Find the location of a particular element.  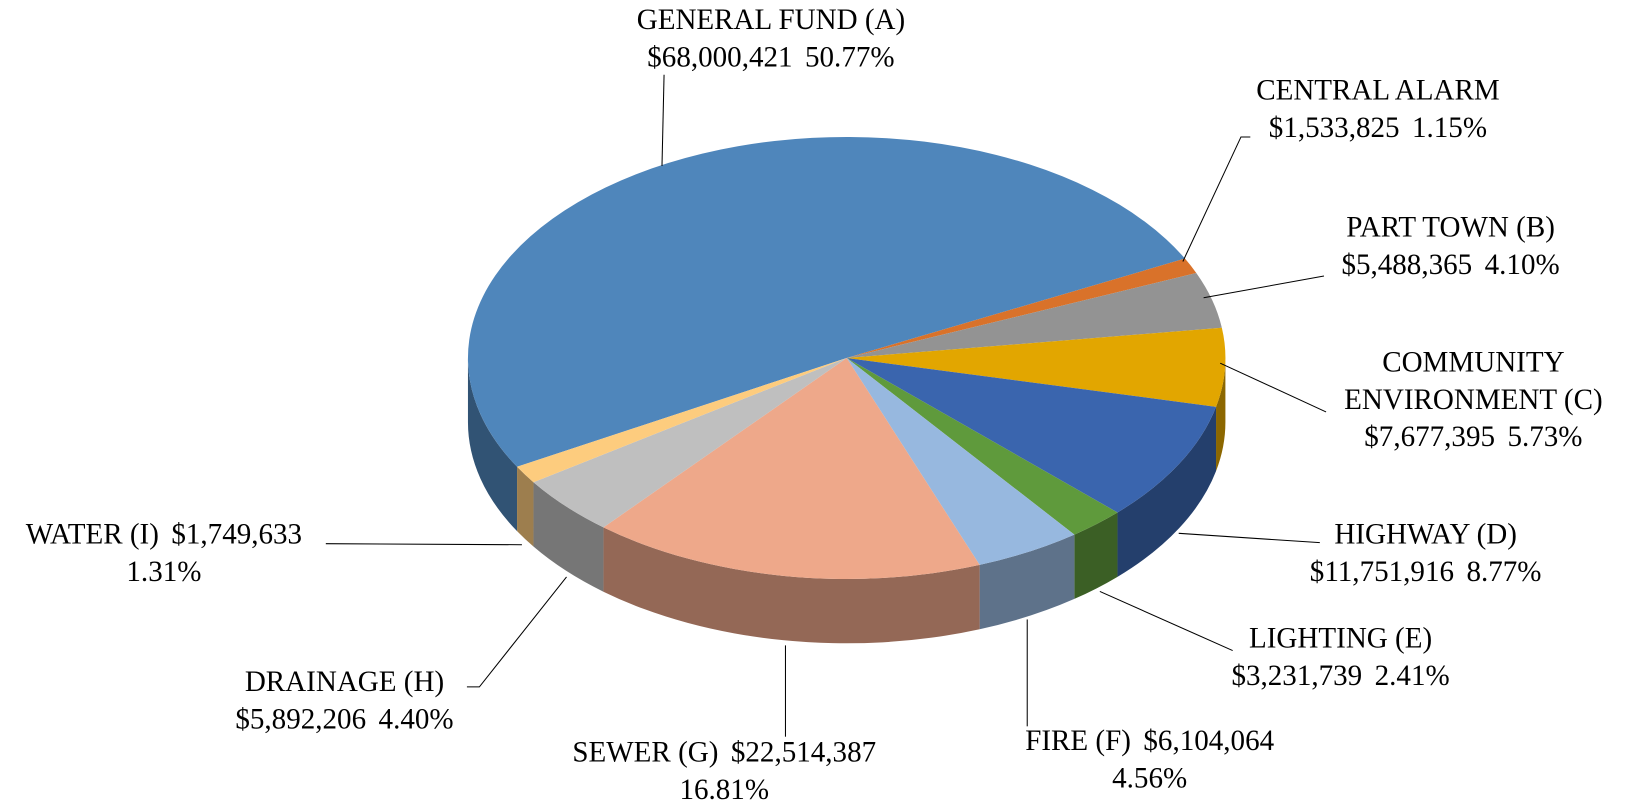

slice-label: FIRE (F) $6,104,064 4.56% is located at coordinates (1149, 760).